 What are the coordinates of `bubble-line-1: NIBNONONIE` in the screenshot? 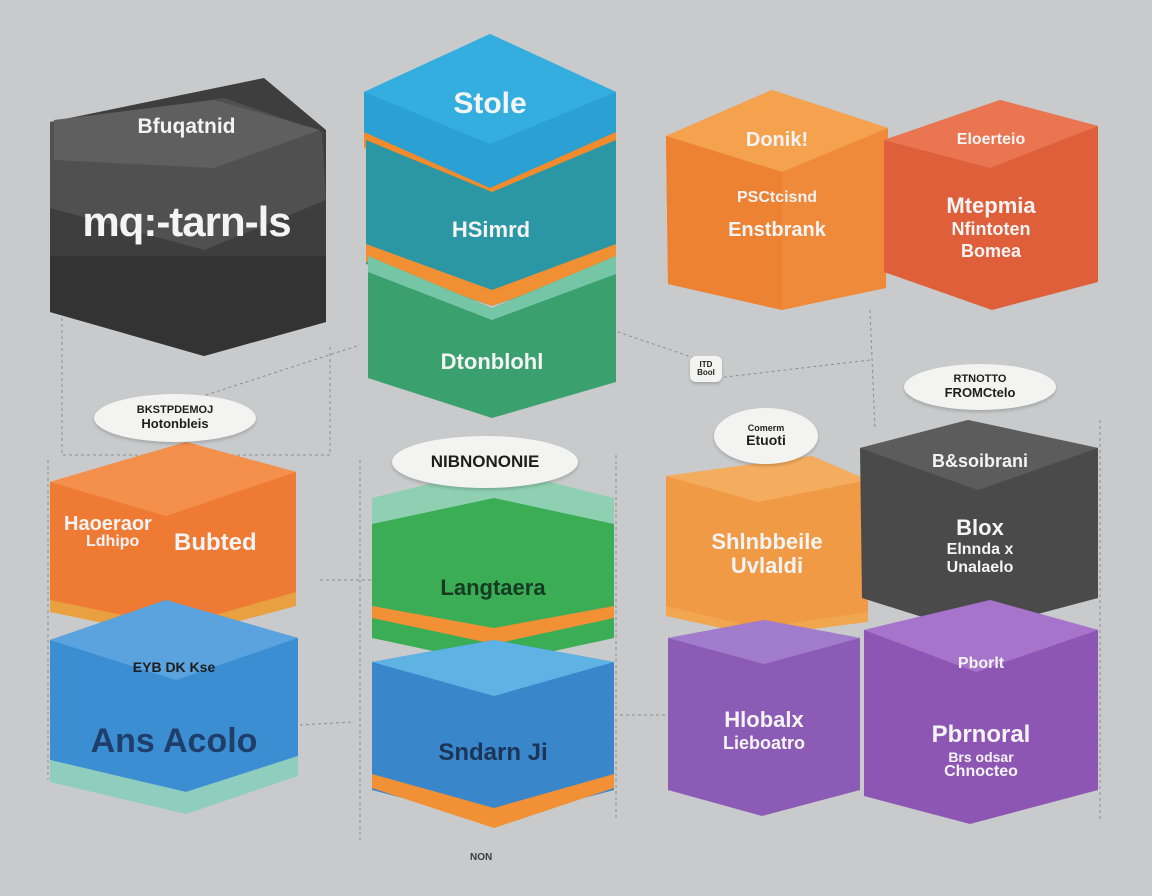 It's located at (485, 462).